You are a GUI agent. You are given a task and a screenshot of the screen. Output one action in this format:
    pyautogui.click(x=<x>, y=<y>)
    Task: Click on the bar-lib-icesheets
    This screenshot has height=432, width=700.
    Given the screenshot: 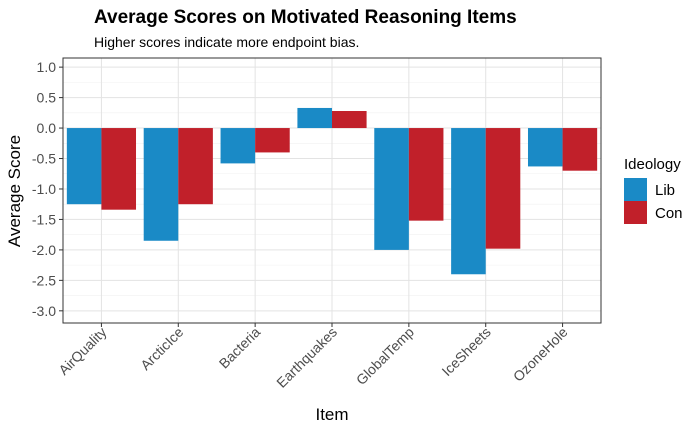 What is the action you would take?
    pyautogui.click(x=468, y=201)
    